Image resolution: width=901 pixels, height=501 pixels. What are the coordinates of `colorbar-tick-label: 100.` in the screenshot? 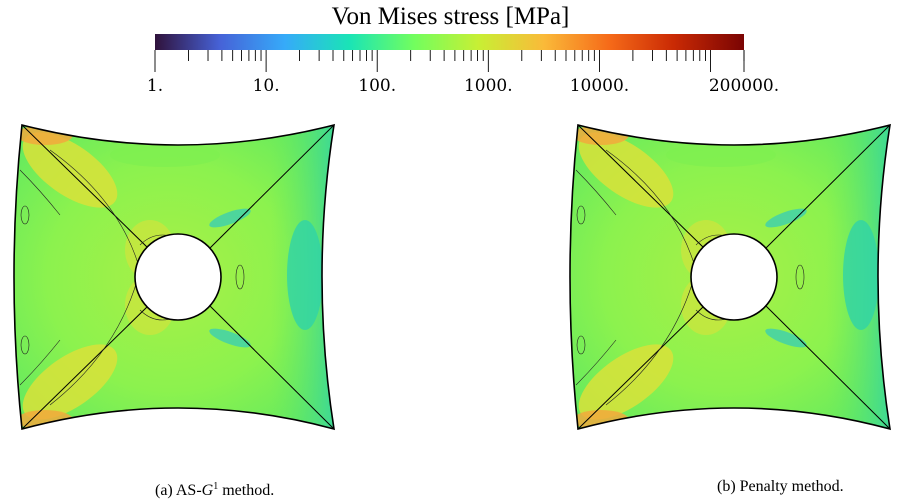 It's located at (377, 86).